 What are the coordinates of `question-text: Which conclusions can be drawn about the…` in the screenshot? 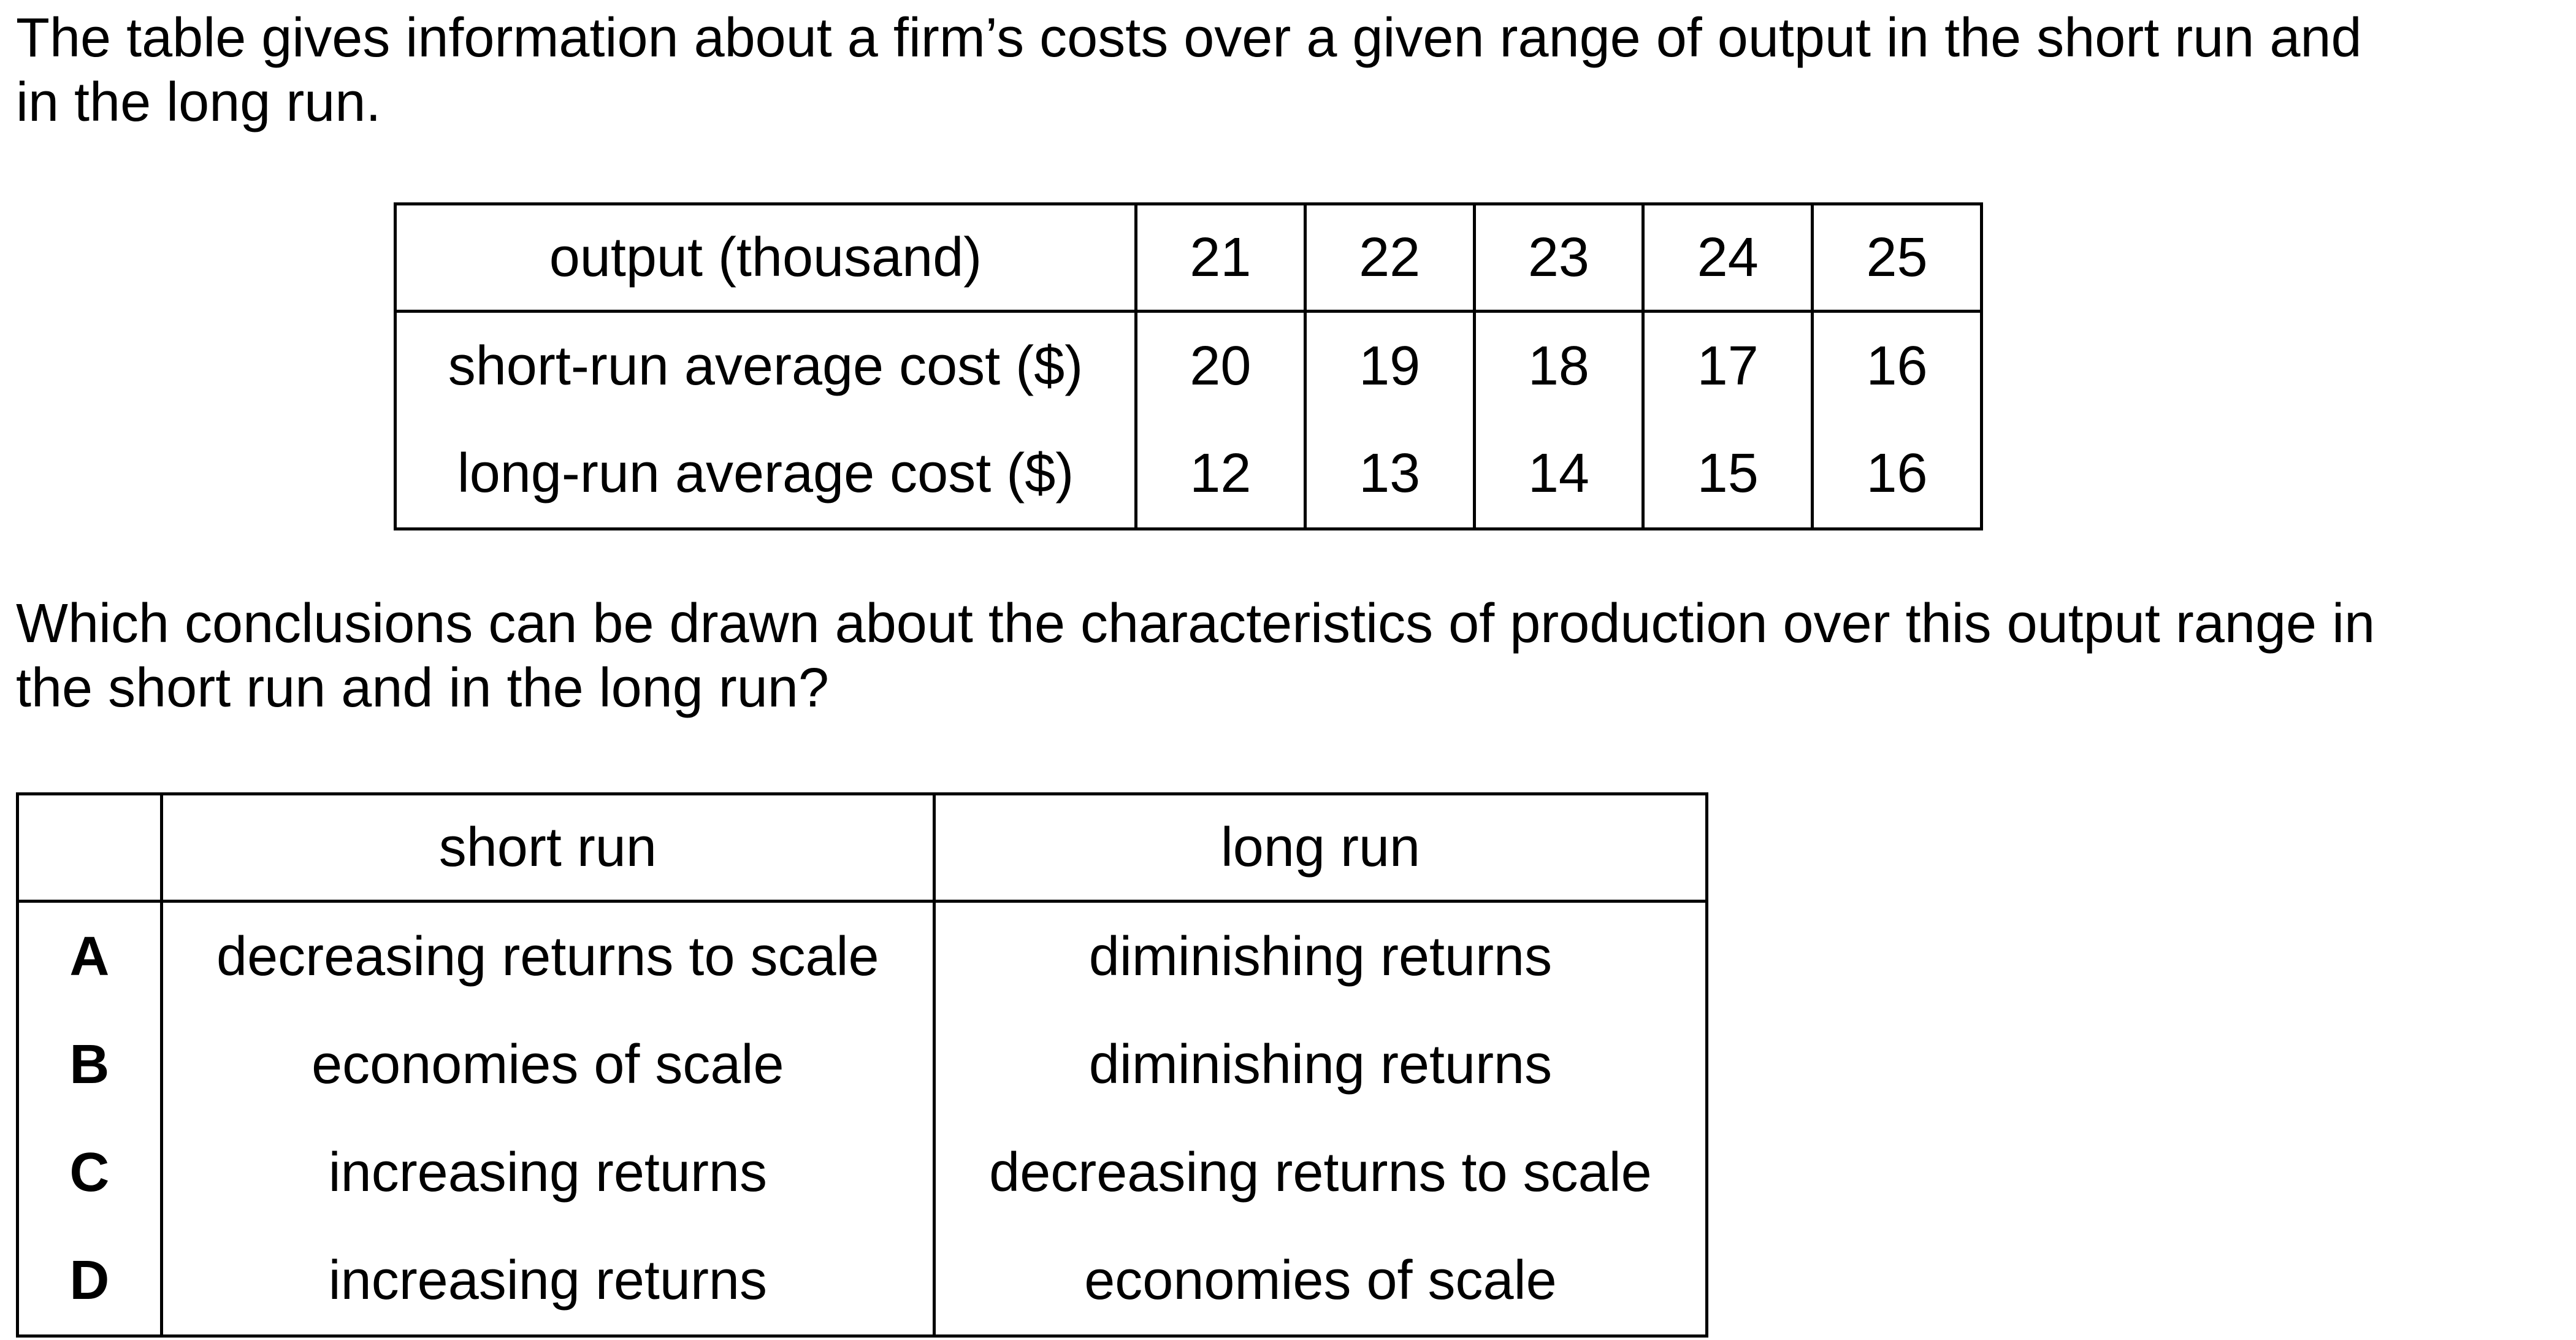 It's located at (1195, 657).